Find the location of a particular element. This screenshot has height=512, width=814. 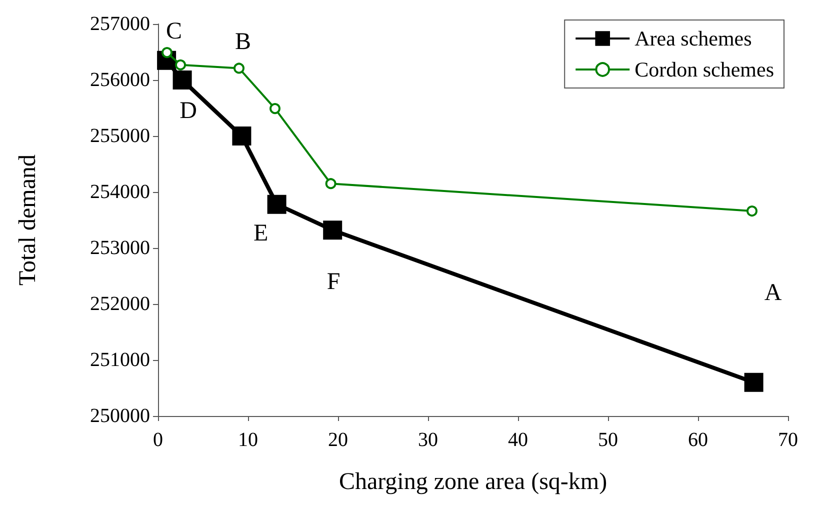

y-tick-label: 256000 is located at coordinates (120, 80).